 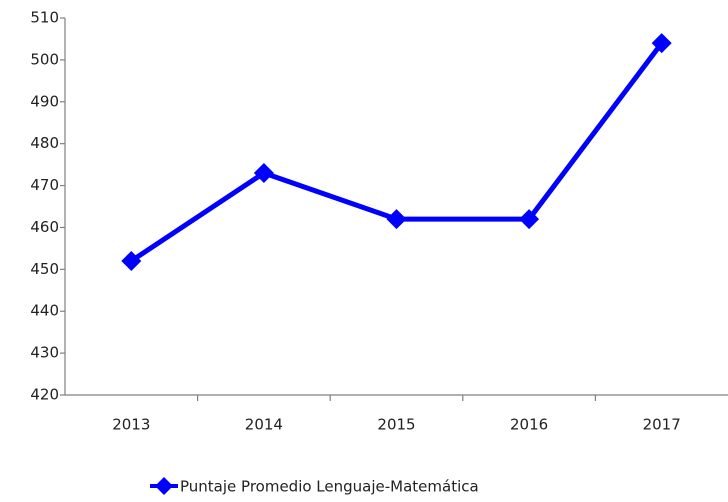 I want to click on y-tick-label: 440, so click(x=44, y=311).